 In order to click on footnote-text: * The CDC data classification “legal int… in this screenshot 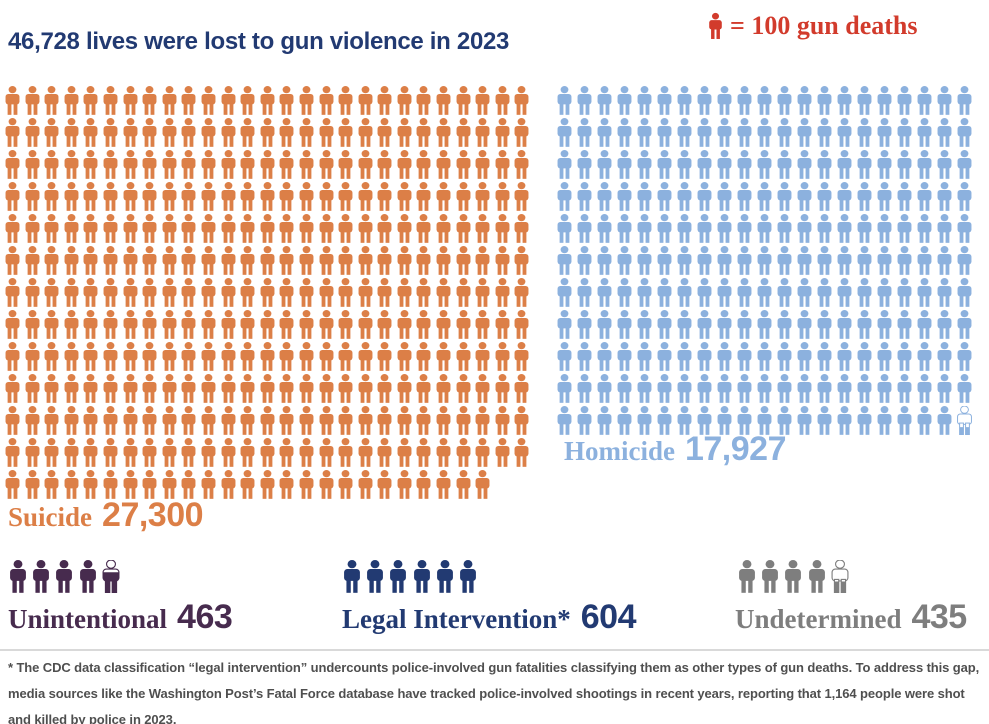, I will do `click(494, 692)`.